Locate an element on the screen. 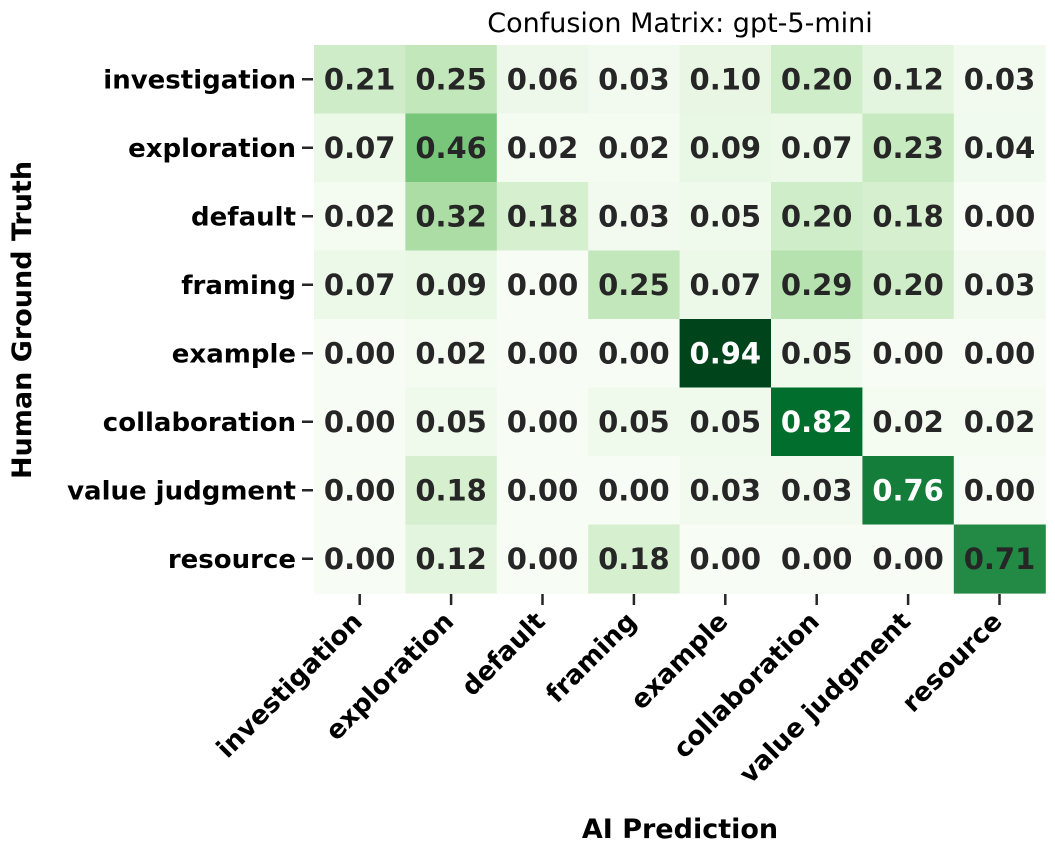 This screenshot has width=1055, height=855. heatmap-cell-r5-c4 is located at coordinates (725, 422).